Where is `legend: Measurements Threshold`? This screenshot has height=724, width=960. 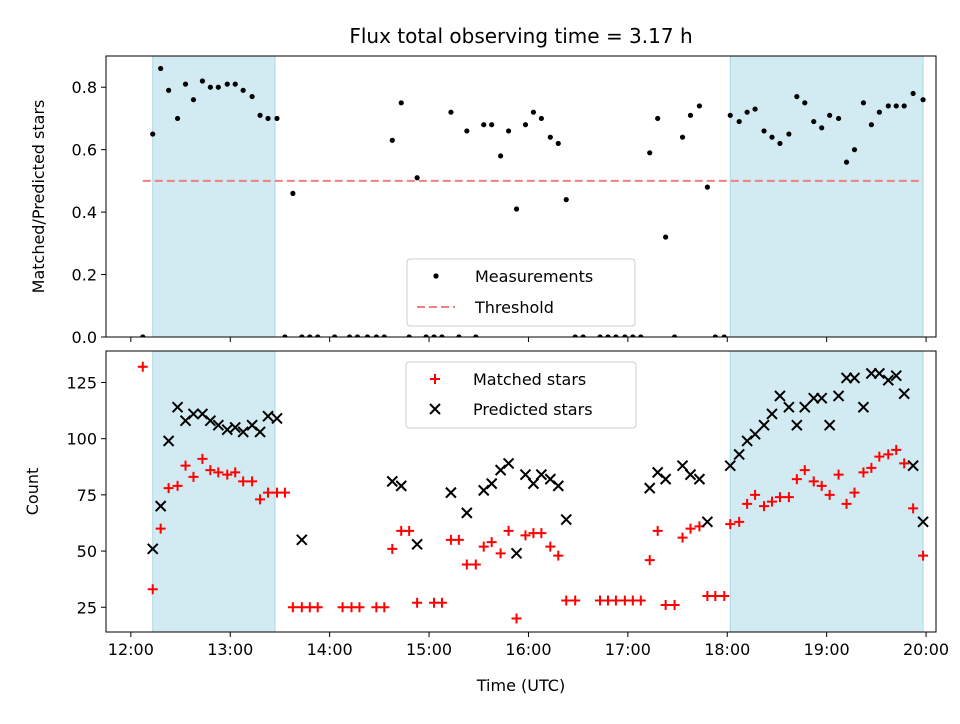
legend: Measurements Threshold is located at coordinates (521, 292).